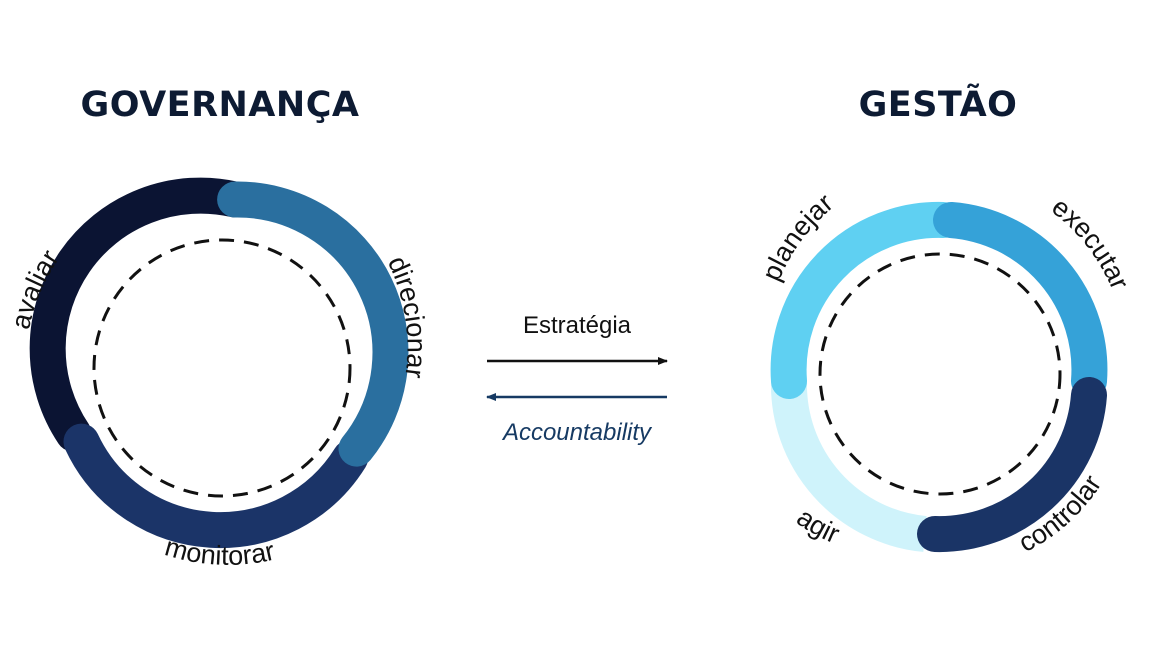 The height and width of the screenshot is (663, 1159). I want to click on governance-ring-monitorar, so click(216, 486).